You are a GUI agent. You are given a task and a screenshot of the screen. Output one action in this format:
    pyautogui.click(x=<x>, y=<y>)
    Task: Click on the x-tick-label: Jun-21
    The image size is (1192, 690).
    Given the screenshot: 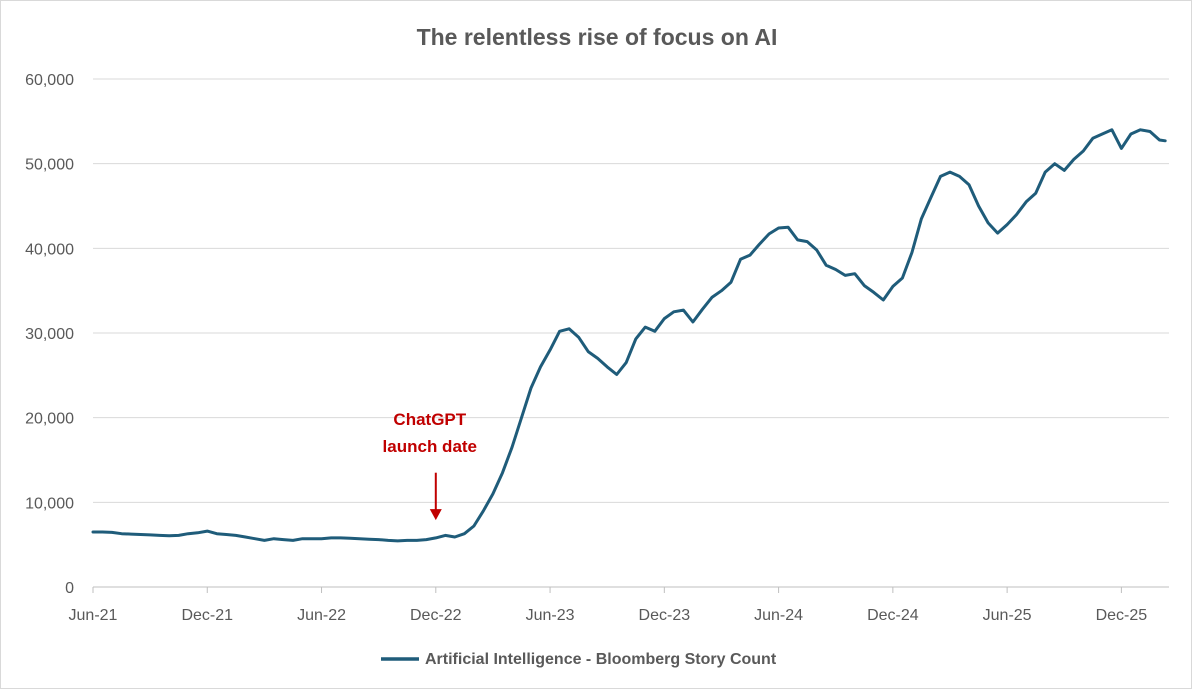 What is the action you would take?
    pyautogui.click(x=93, y=615)
    